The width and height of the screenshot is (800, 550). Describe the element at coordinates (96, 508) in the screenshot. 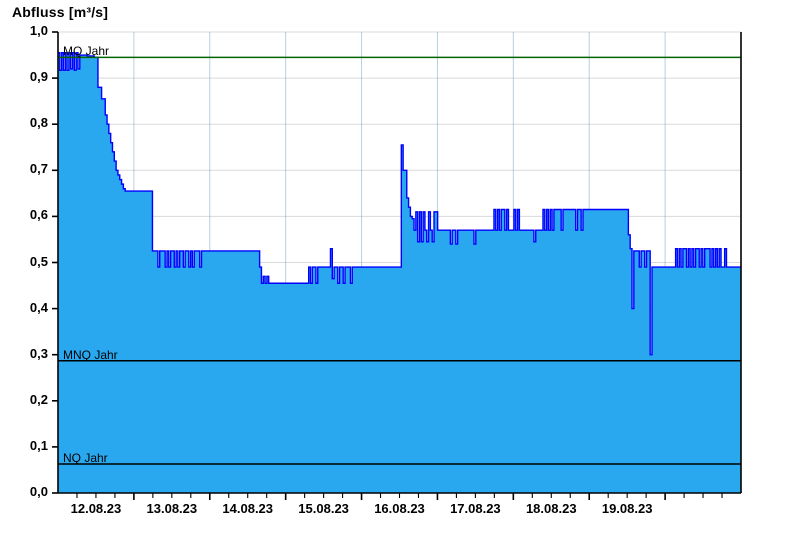

I see `x-axis-tick-label: 12.08.23` at that location.